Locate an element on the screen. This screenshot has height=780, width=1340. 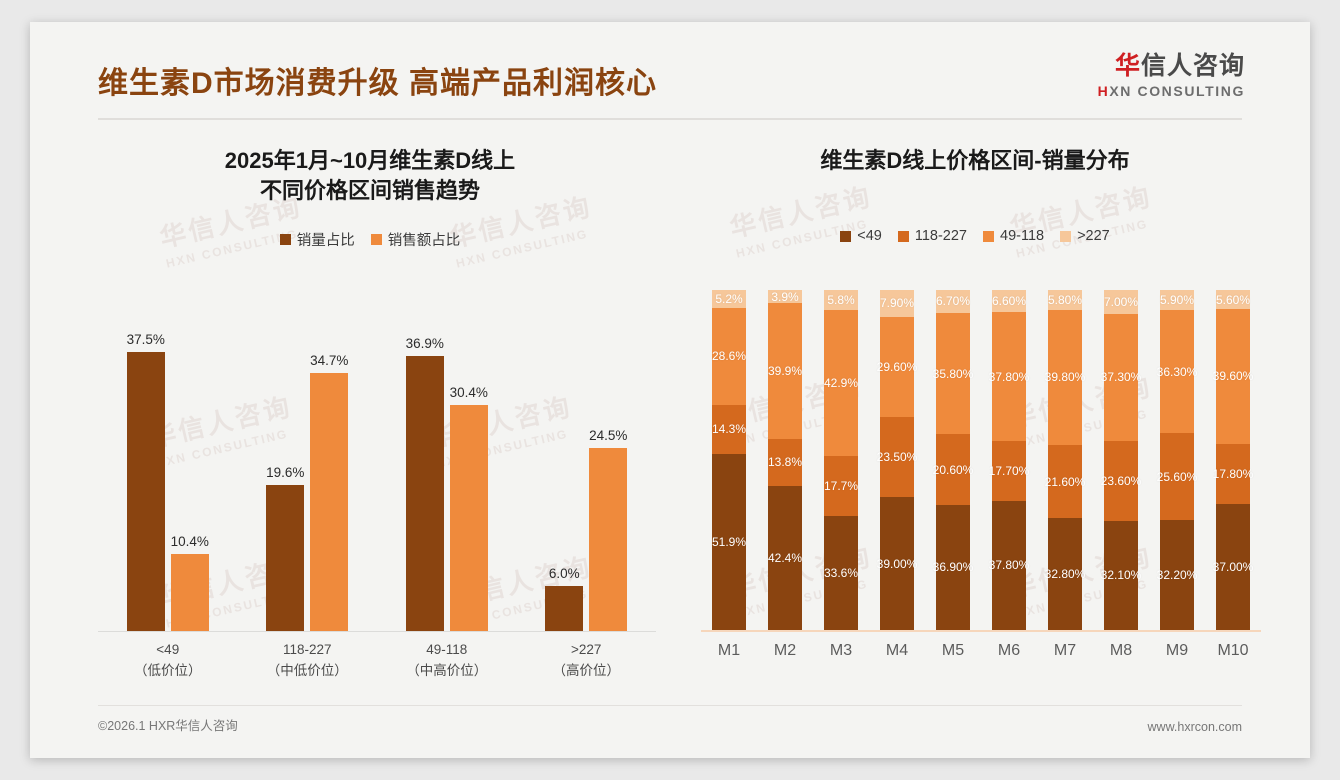
right-chart-segment-label: 5.90% is located at coordinates (1177, 300).